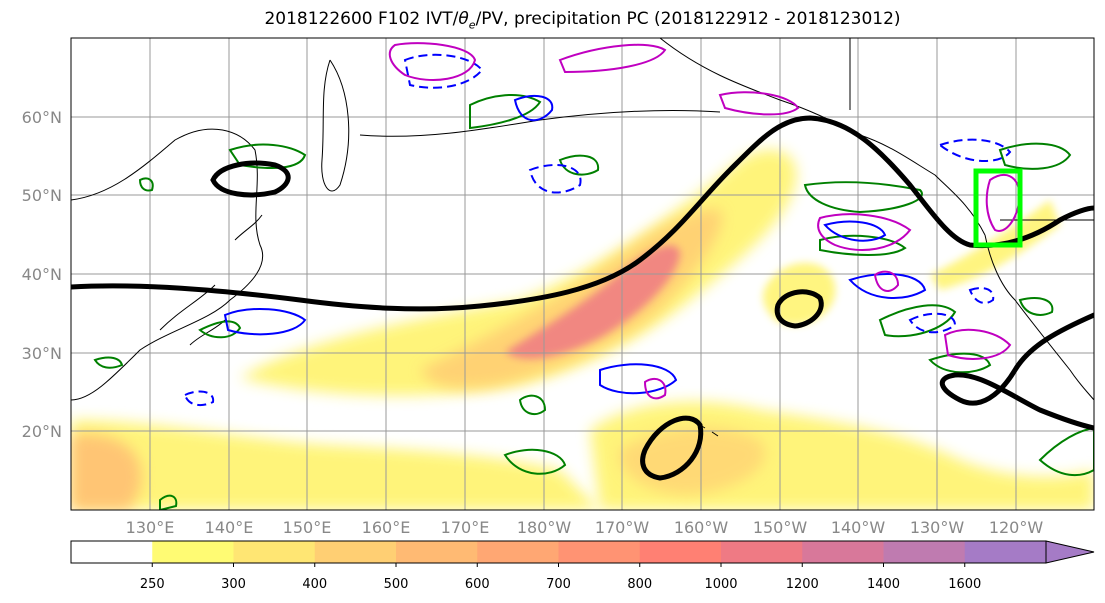 This screenshot has width=1105, height=603. I want to click on pv-southeast-ridge, so click(1017, 371).